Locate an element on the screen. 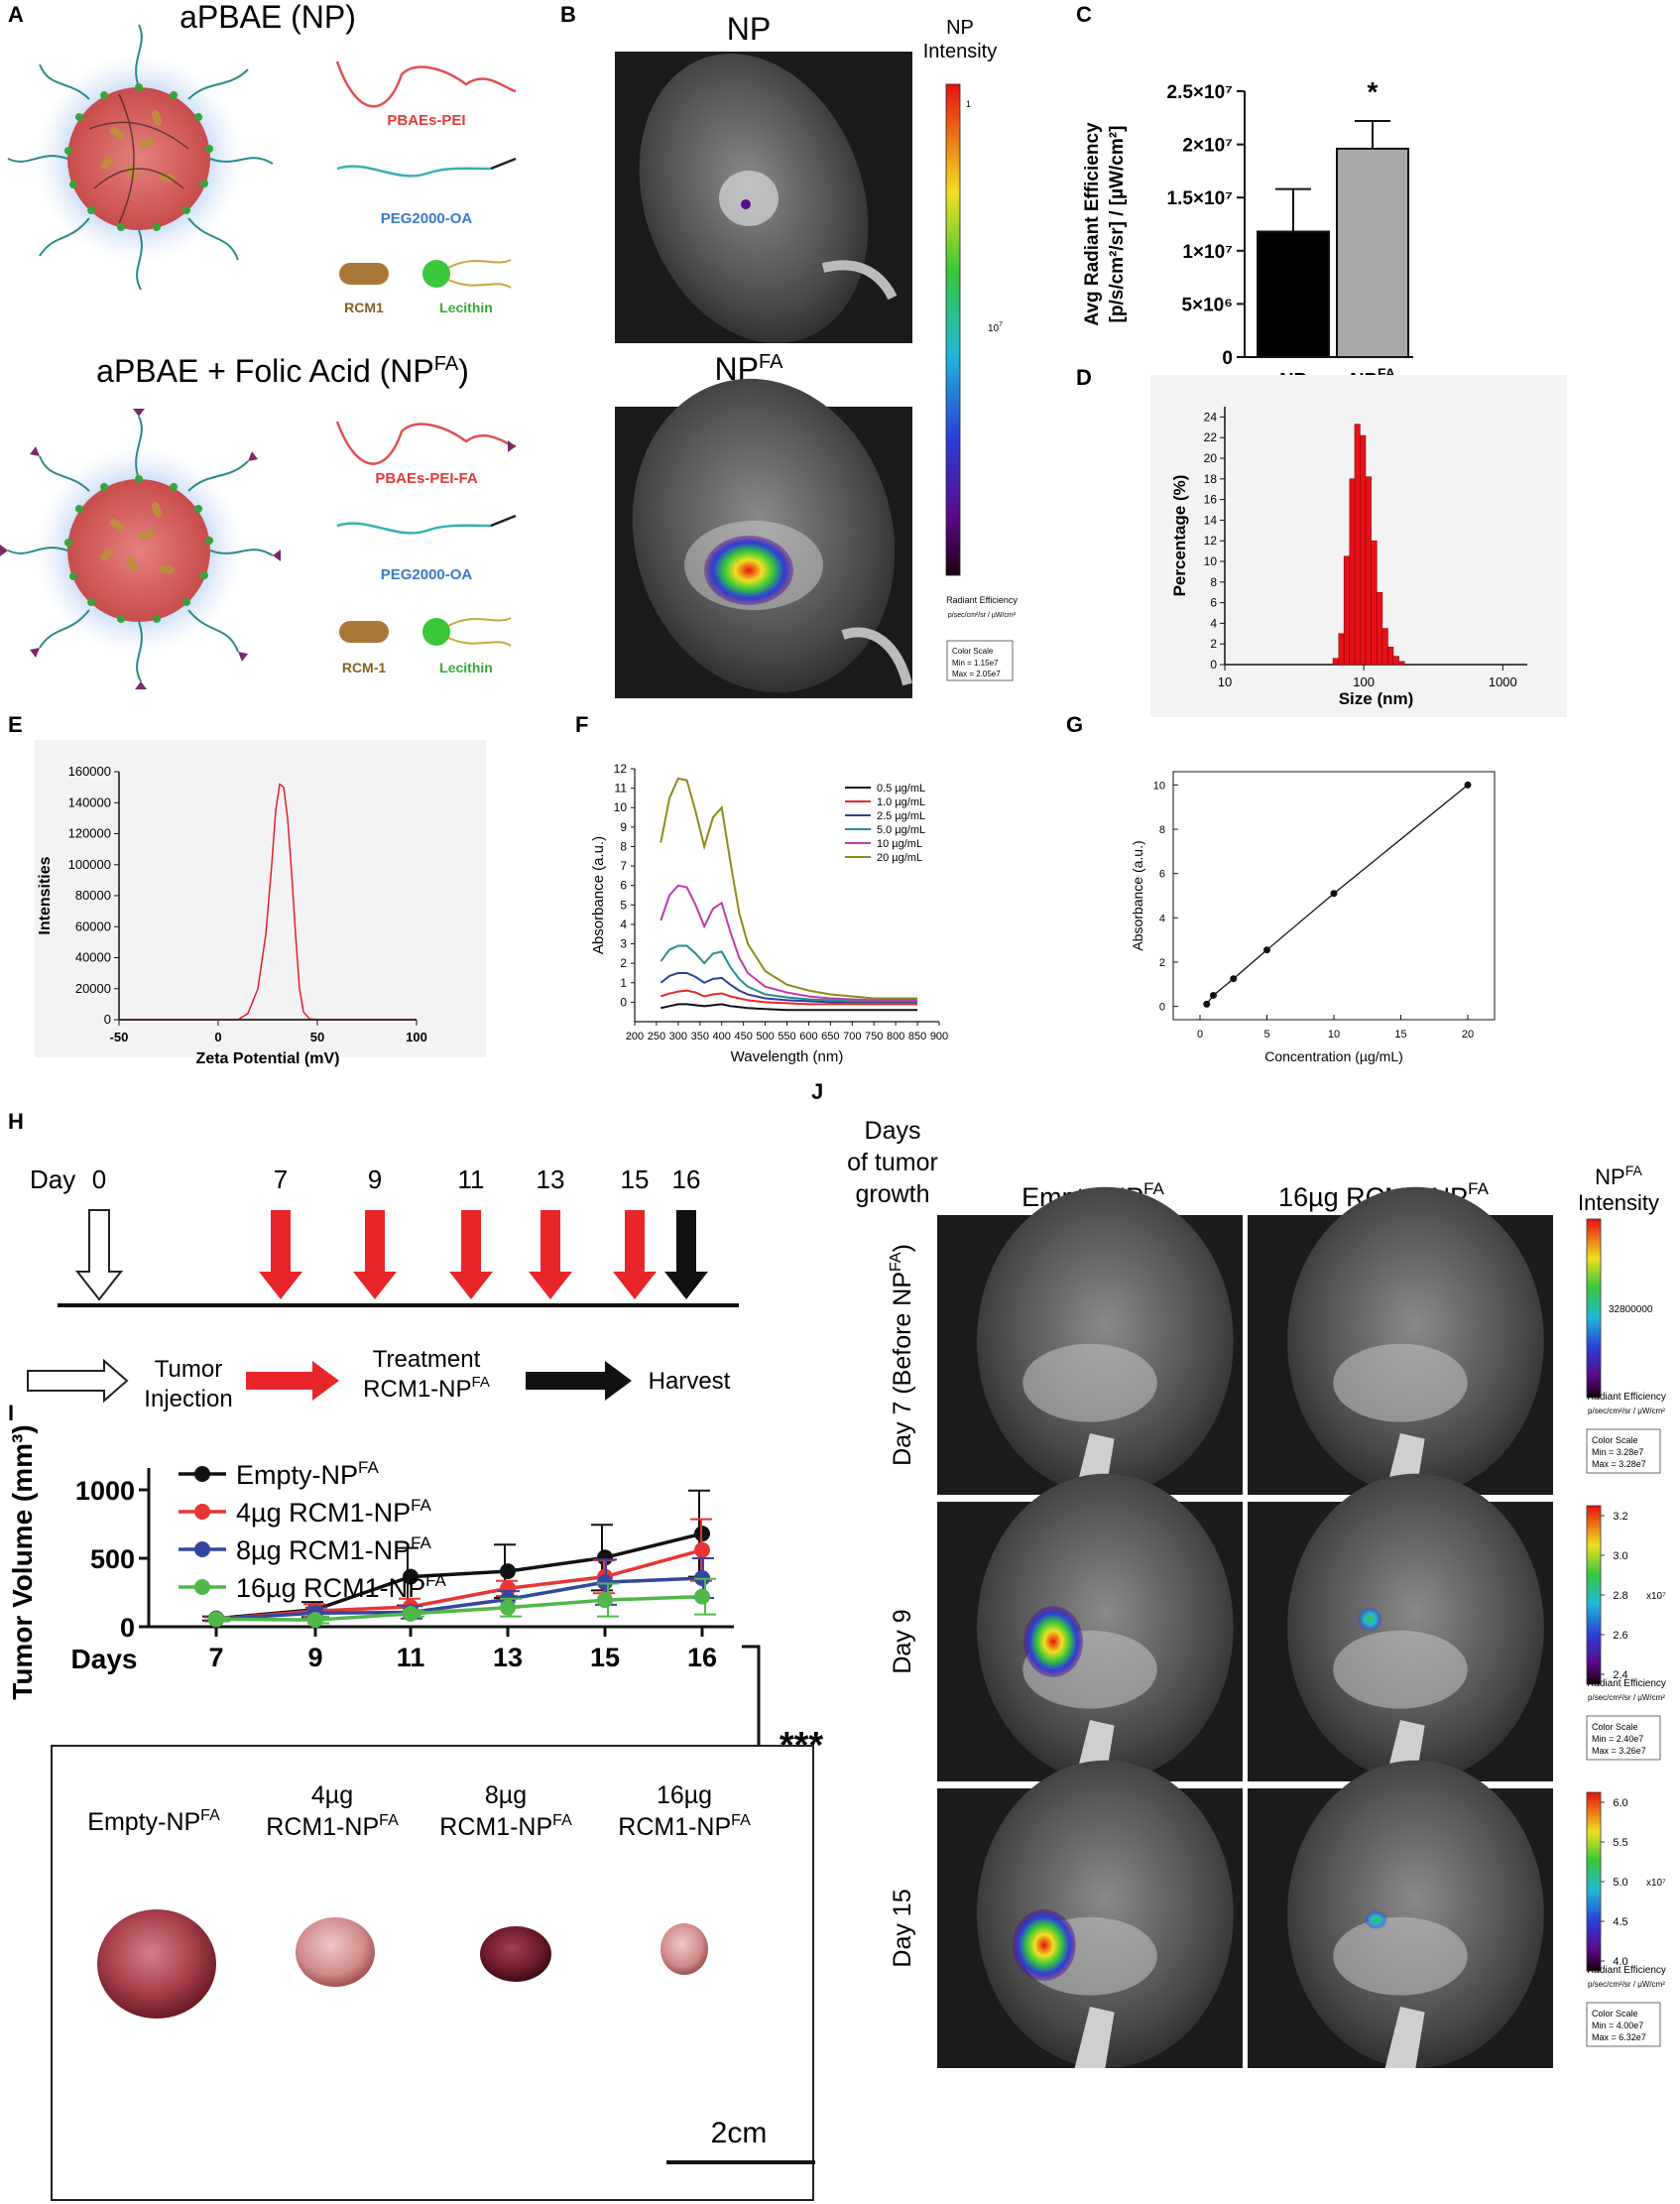  x-tick-label: 11 is located at coordinates (411, 1658).